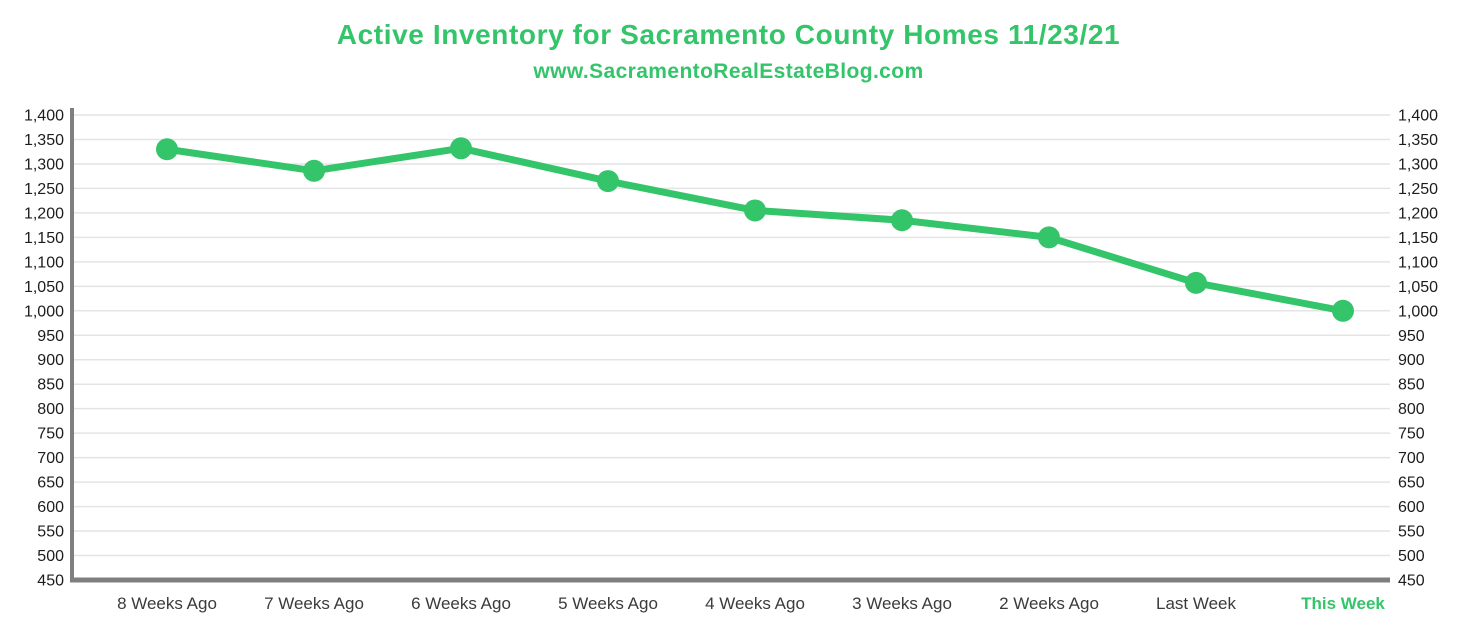 This screenshot has width=1457, height=642. Describe the element at coordinates (608, 603) in the screenshot. I see `x-category-label: 5 Weeks Ago` at that location.